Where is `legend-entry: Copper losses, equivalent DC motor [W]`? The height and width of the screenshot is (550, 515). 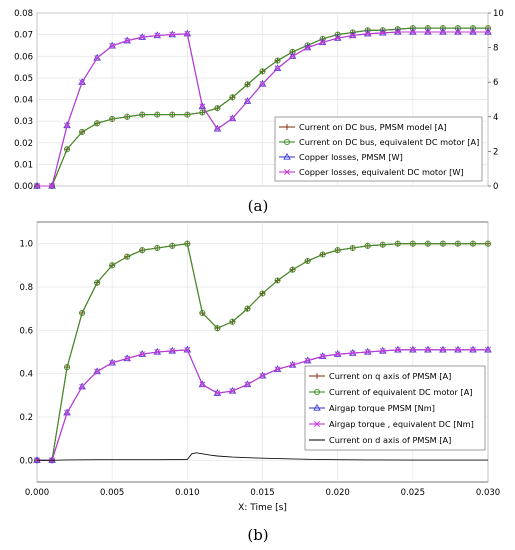
legend-entry: Copper losses, equivalent DC motor [W] is located at coordinates (371, 172).